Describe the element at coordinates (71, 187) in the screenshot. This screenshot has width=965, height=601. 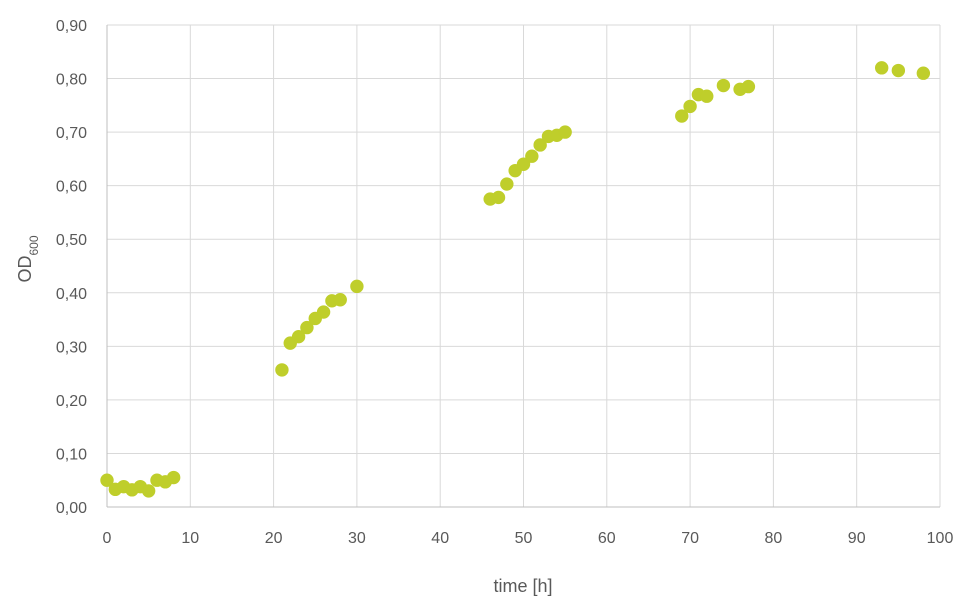
I see `y-tick-label-0-60: 0,60` at that location.